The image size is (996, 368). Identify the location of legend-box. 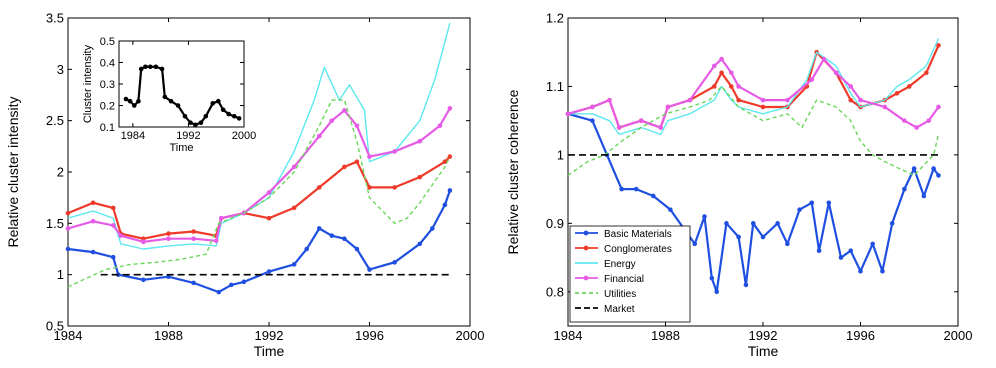
(630, 274).